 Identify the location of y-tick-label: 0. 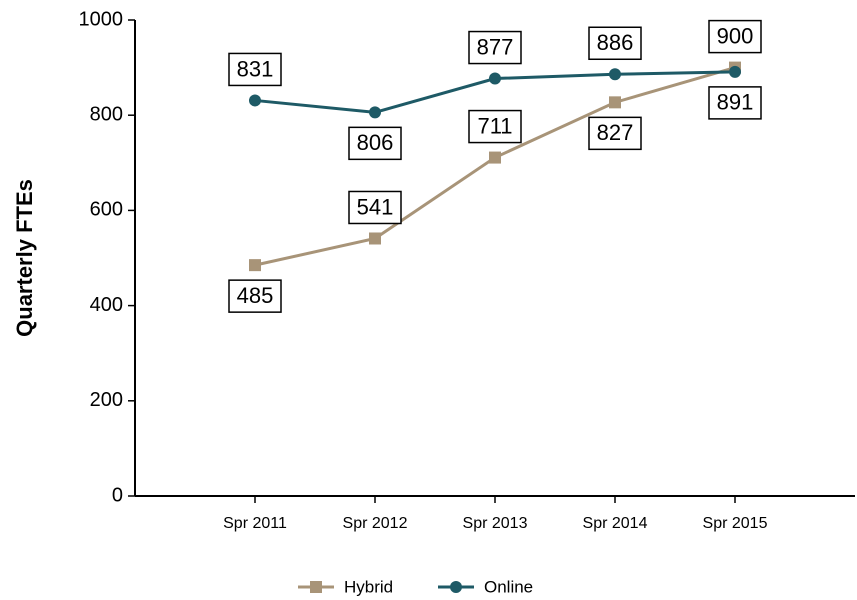
(117, 495).